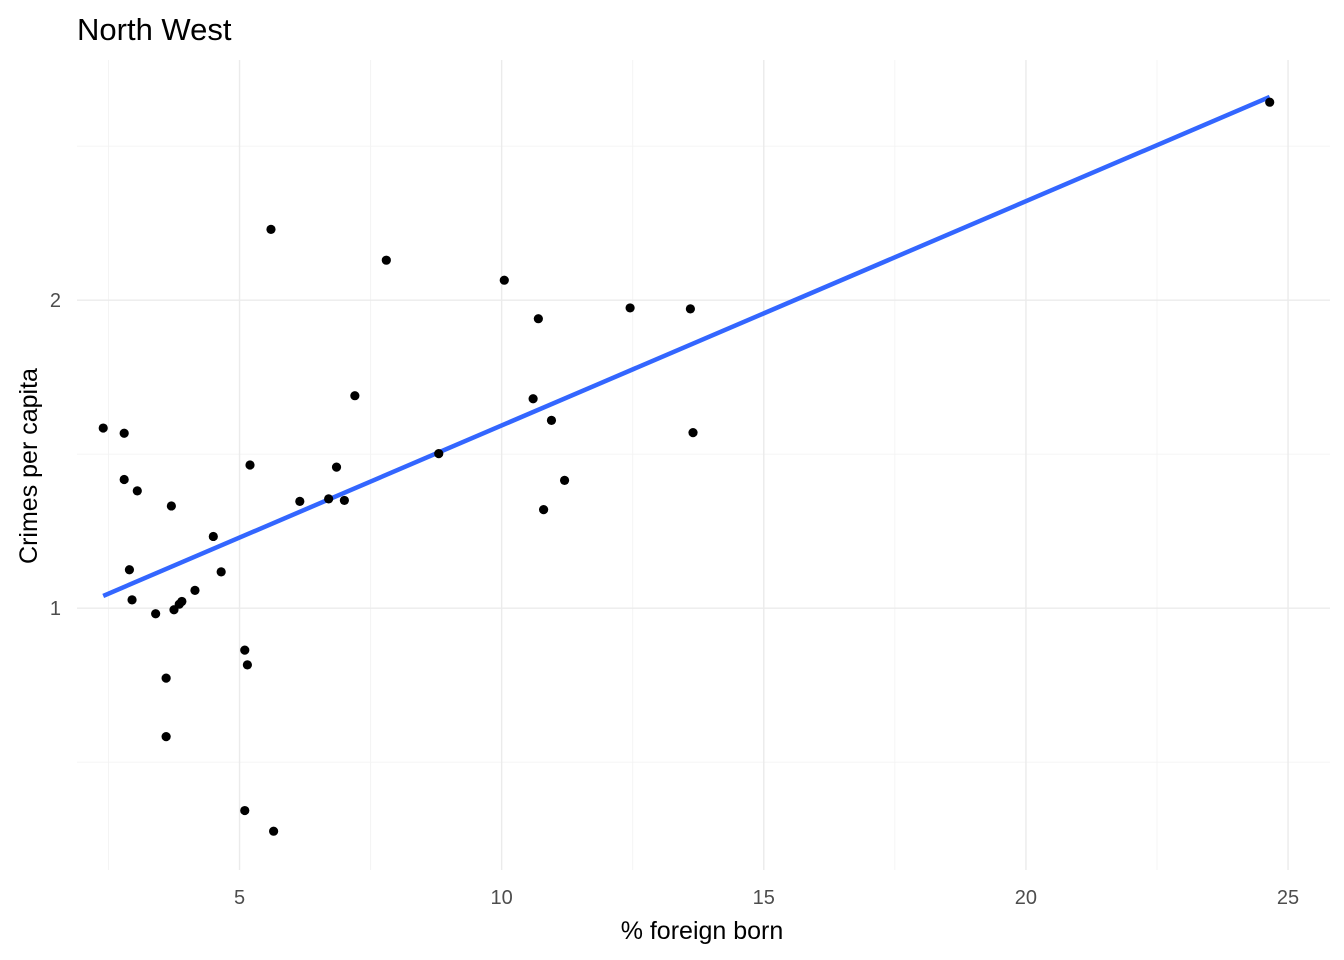 This screenshot has height=960, width=1344. What do you see at coordinates (29, 466) in the screenshot?
I see `y-axis-label: Crimes per capita` at bounding box center [29, 466].